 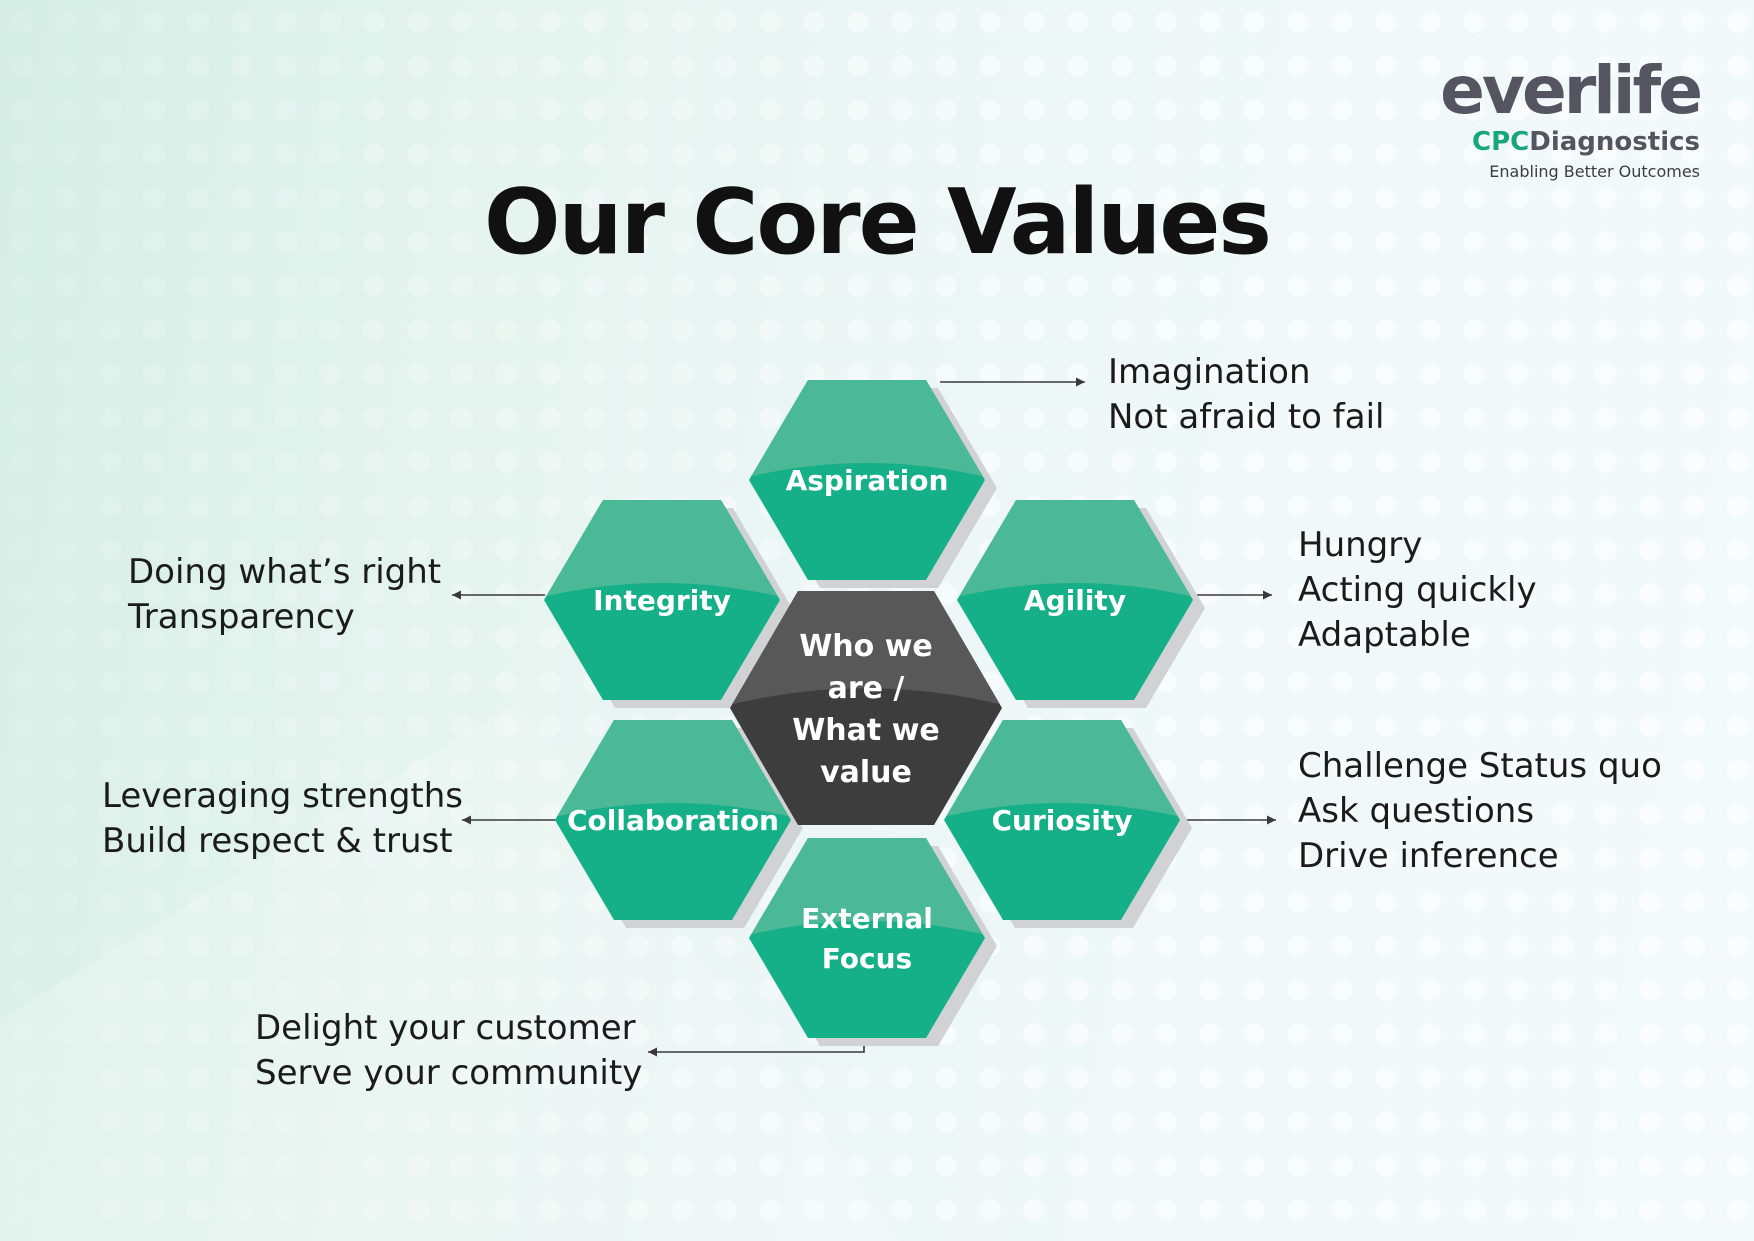 What do you see at coordinates (285, 572) in the screenshot?
I see `description-line: Doing what’s right` at bounding box center [285, 572].